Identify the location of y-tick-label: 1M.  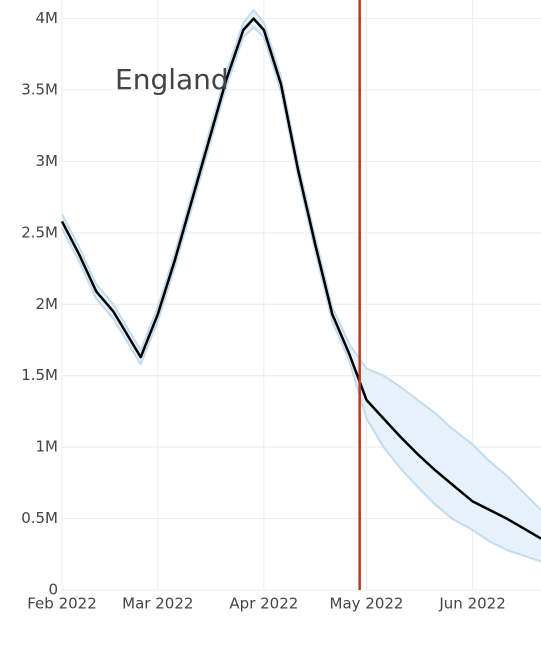
(47, 447).